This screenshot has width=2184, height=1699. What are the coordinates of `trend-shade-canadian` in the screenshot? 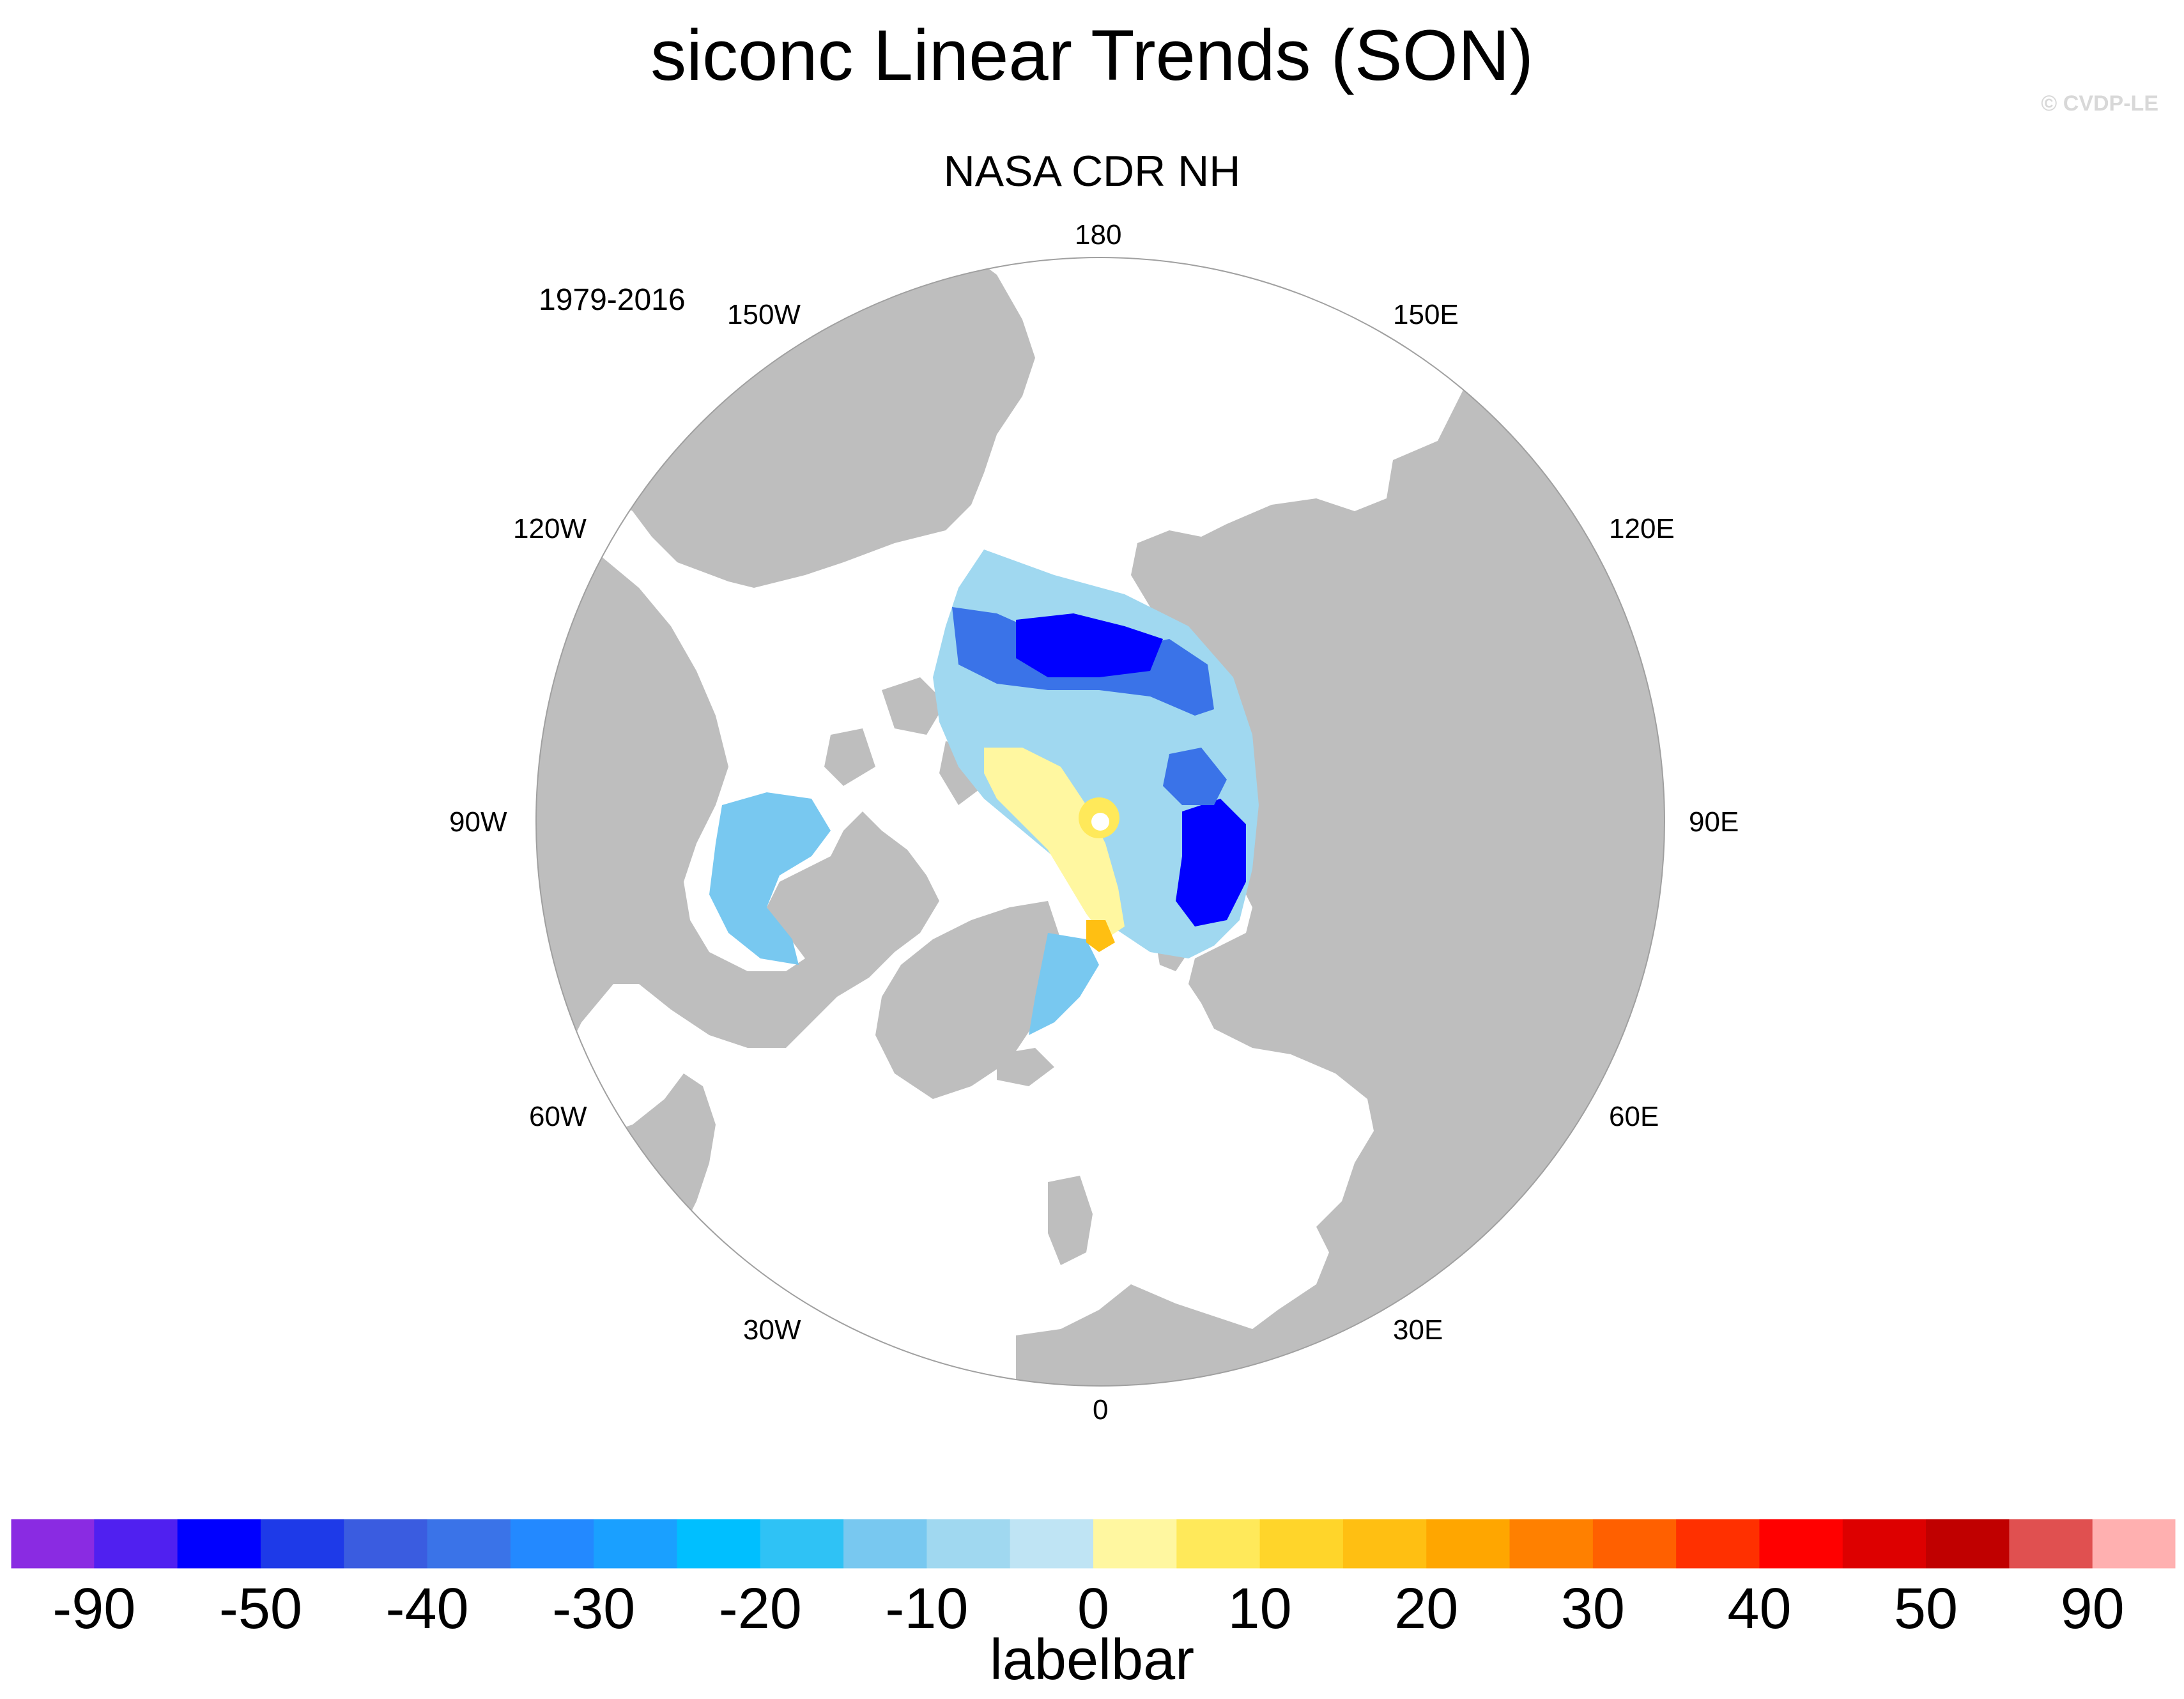 It's located at (770, 878).